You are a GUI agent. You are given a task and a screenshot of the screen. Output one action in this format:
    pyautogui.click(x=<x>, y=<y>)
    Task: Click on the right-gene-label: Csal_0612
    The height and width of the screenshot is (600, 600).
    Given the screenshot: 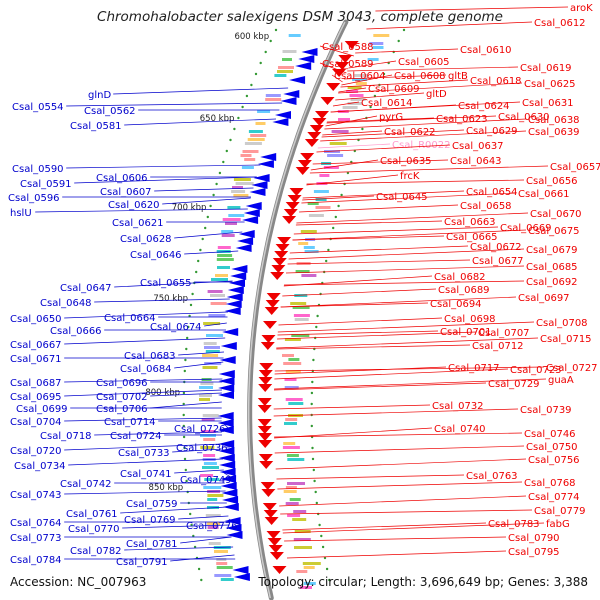 What is the action you would take?
    pyautogui.click(x=560, y=23)
    